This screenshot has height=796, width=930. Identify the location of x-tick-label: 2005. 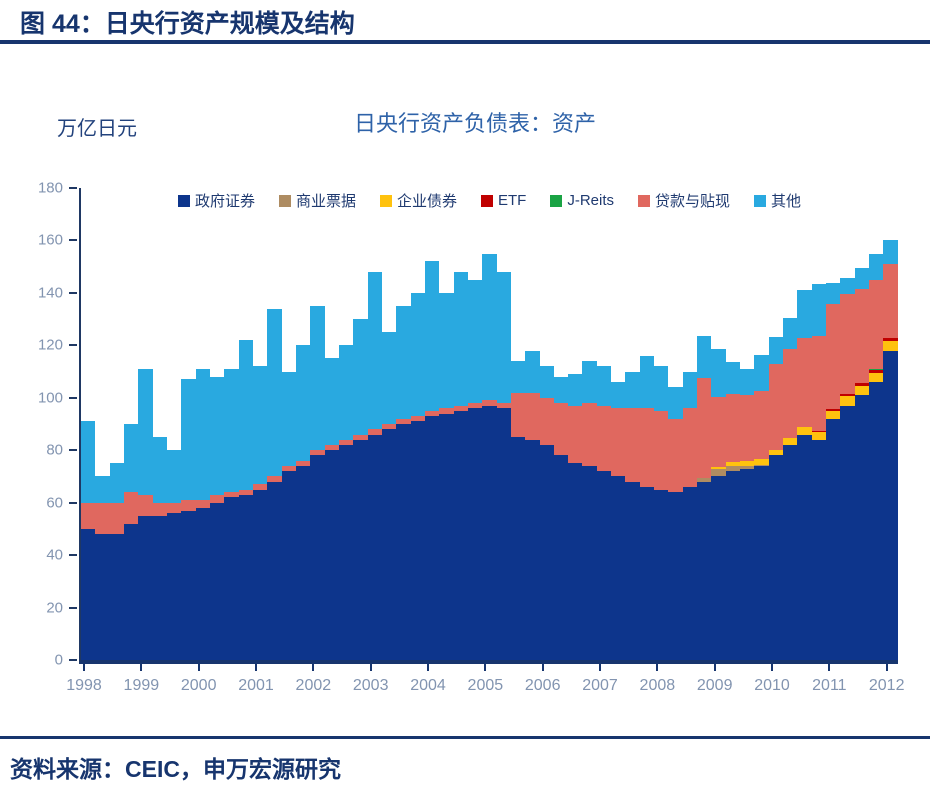
(485, 685).